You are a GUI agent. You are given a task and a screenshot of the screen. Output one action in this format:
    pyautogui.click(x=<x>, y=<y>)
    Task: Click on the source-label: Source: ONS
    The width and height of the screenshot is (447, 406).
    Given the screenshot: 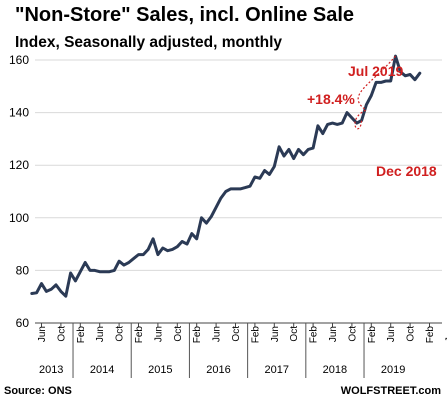 What is the action you would take?
    pyautogui.click(x=38, y=391)
    